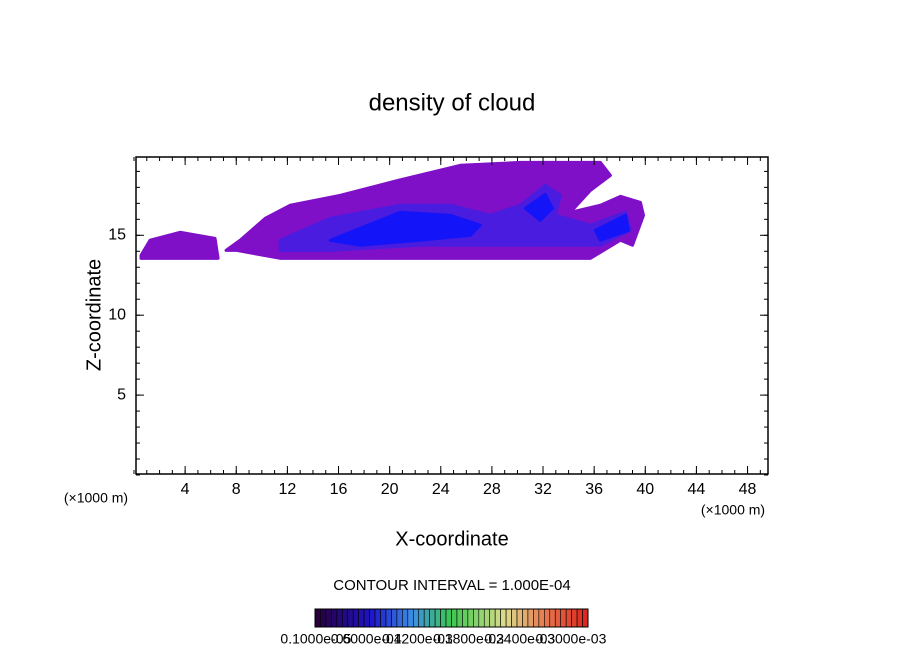  Describe the element at coordinates (236, 489) in the screenshot. I see `x-tick-label: 8` at that location.